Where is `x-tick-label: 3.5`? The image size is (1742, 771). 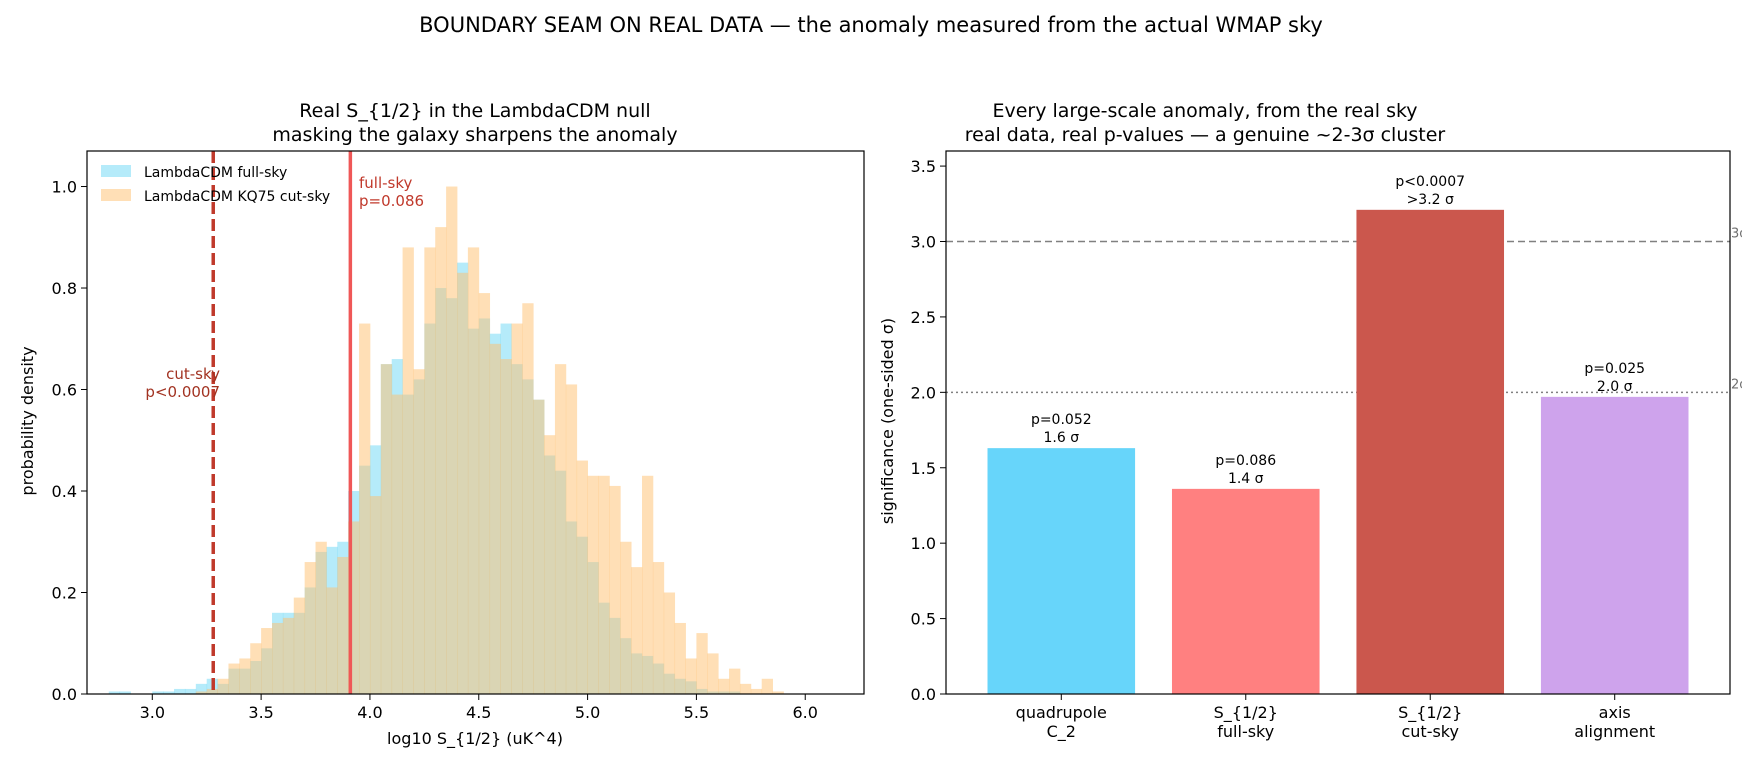 x-tick-label: 3.5 is located at coordinates (260, 712).